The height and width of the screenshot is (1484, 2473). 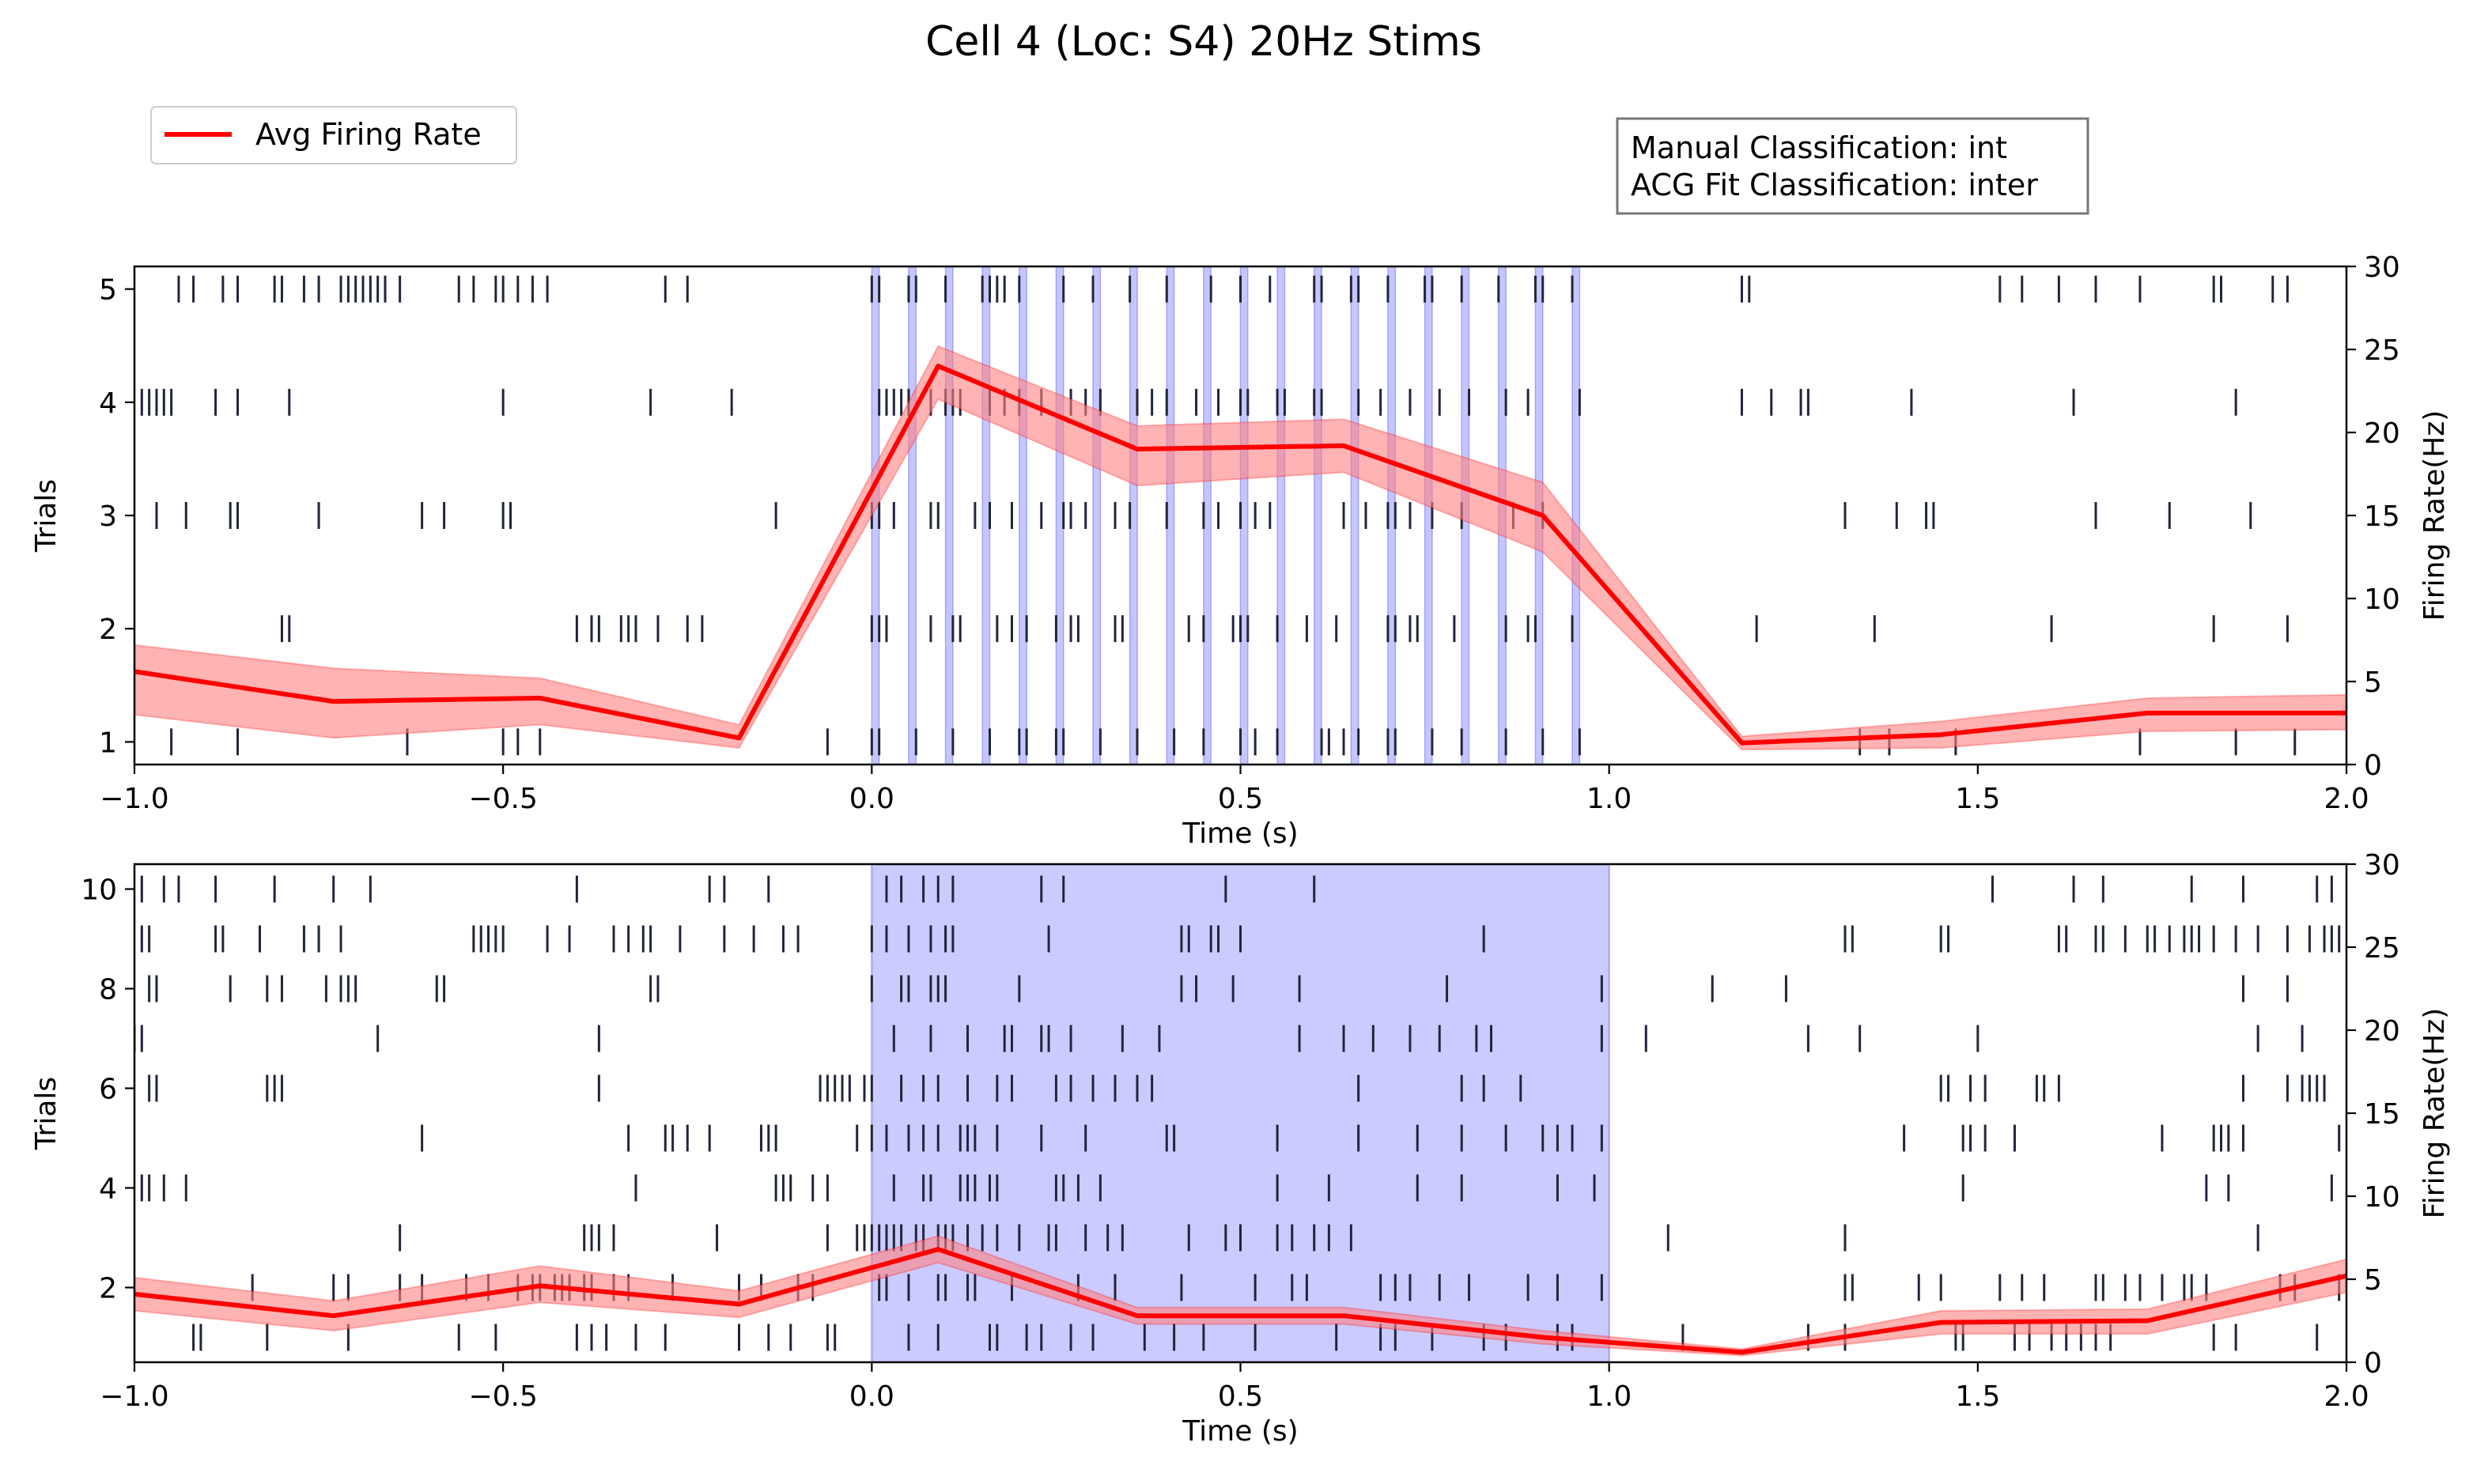 What do you see at coordinates (1819, 147) in the screenshot?
I see `manual-classification-text: Manual Classification: int` at bounding box center [1819, 147].